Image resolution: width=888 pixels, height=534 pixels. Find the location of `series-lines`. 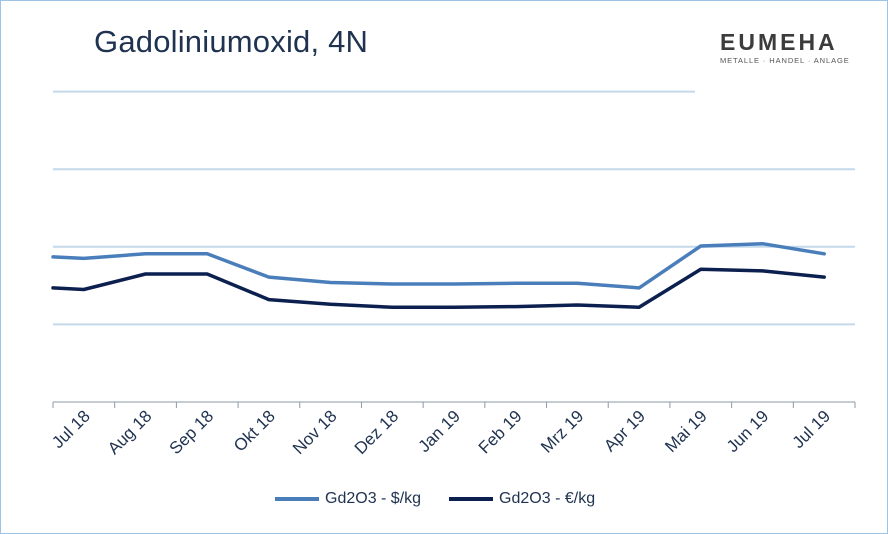

series-lines is located at coordinates (438, 275).